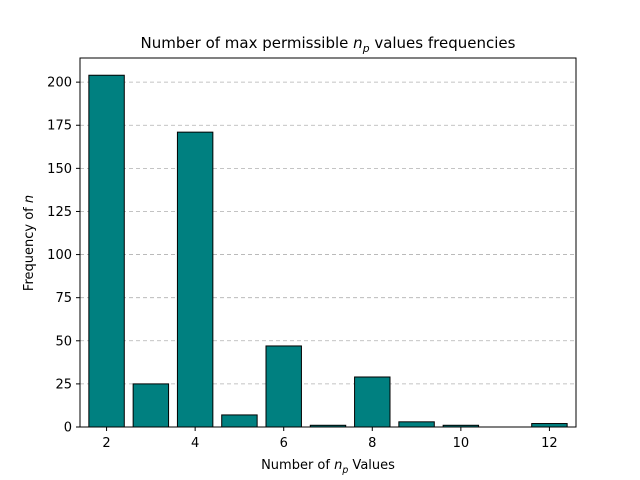 This screenshot has height=480, width=640. I want to click on y-tick-label: 75, so click(63, 298).